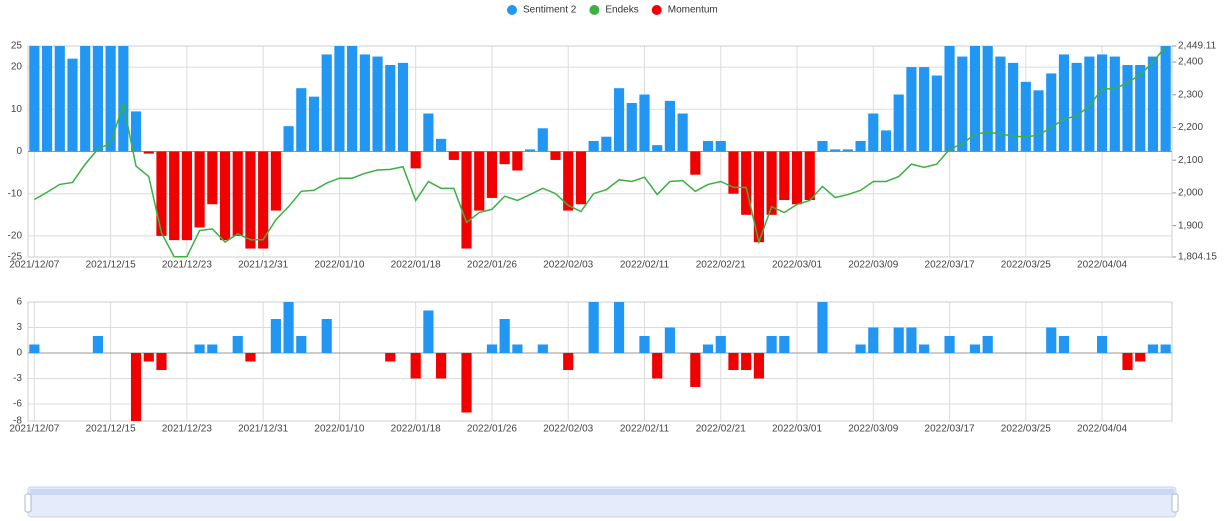  What do you see at coordinates (568, 265) in the screenshot?
I see `x-tick-label: 2022/02/03` at bounding box center [568, 265].